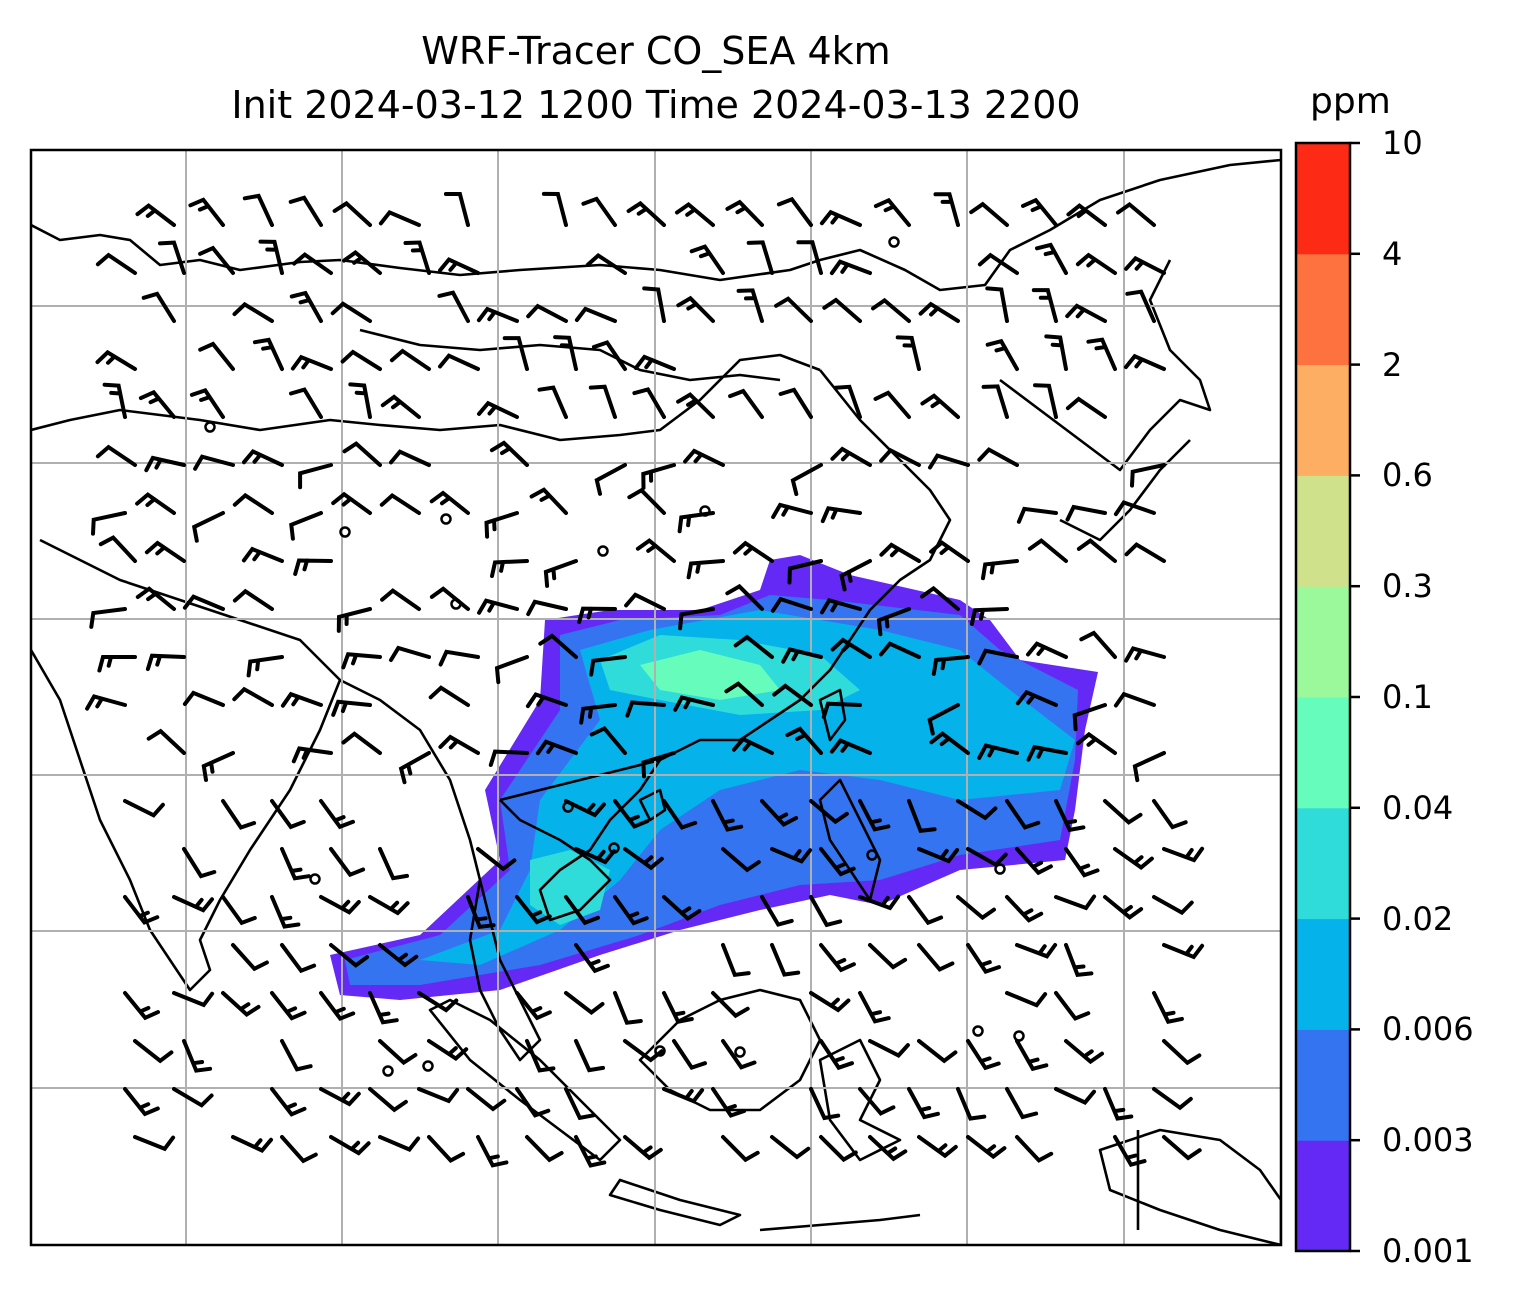  I want to click on coast-taiwan, so click(832, 715).